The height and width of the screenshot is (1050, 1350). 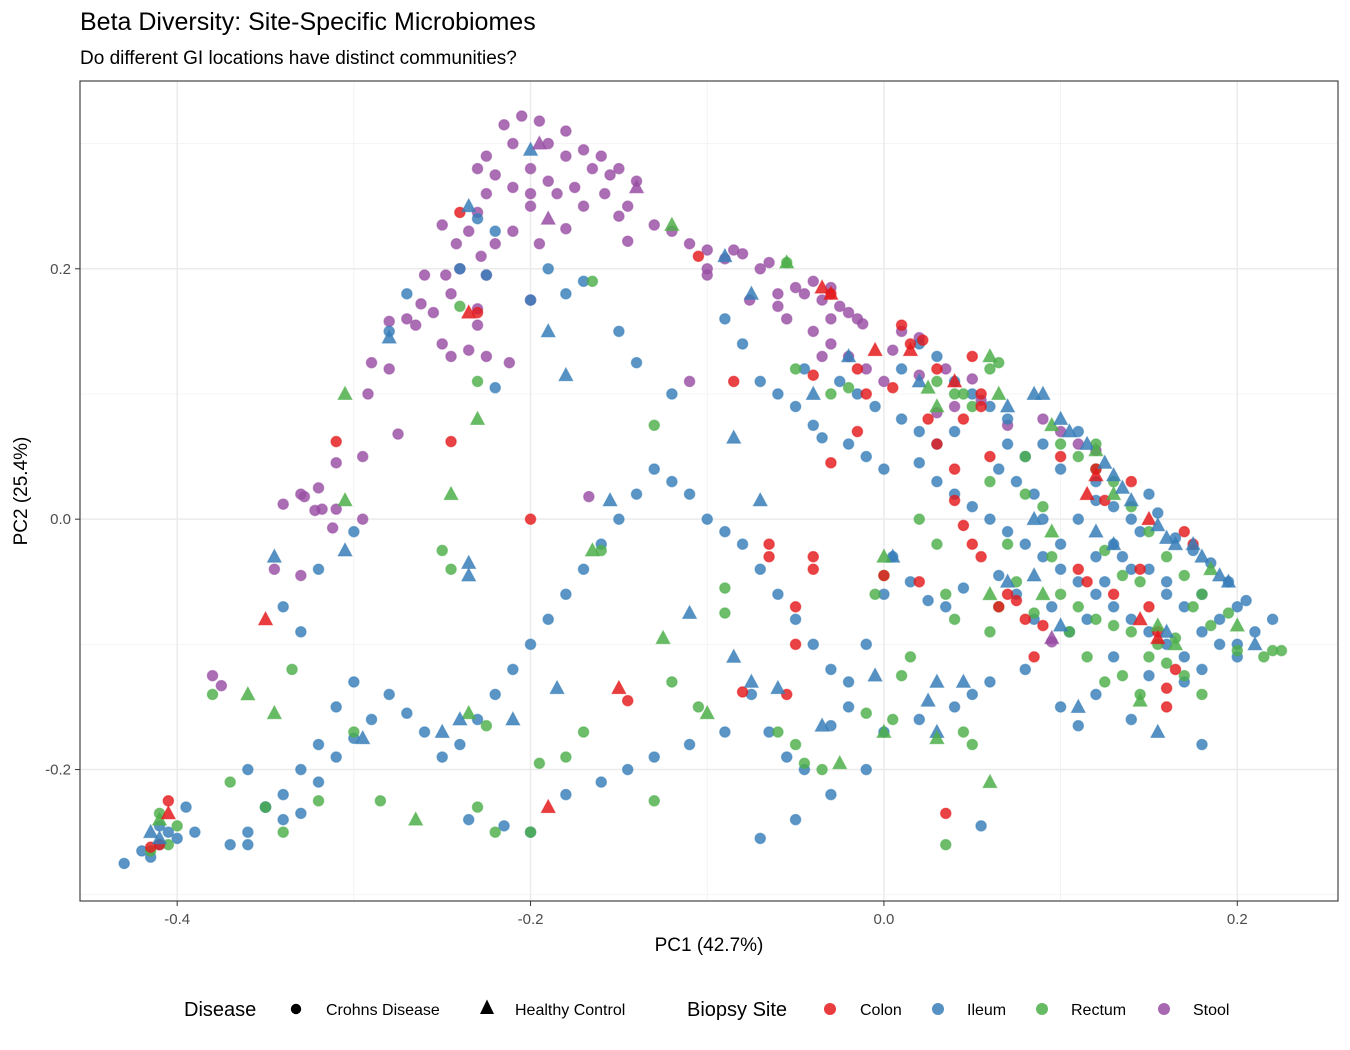 I want to click on x-tick-label: -0.2, so click(x=531, y=919).